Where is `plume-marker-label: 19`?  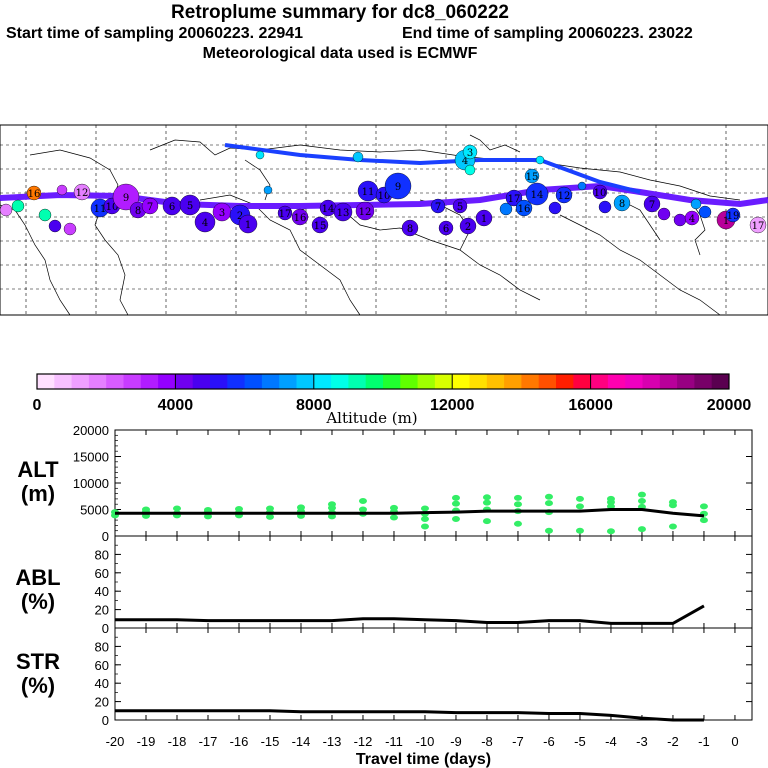
plume-marker-label: 19 is located at coordinates (733, 216).